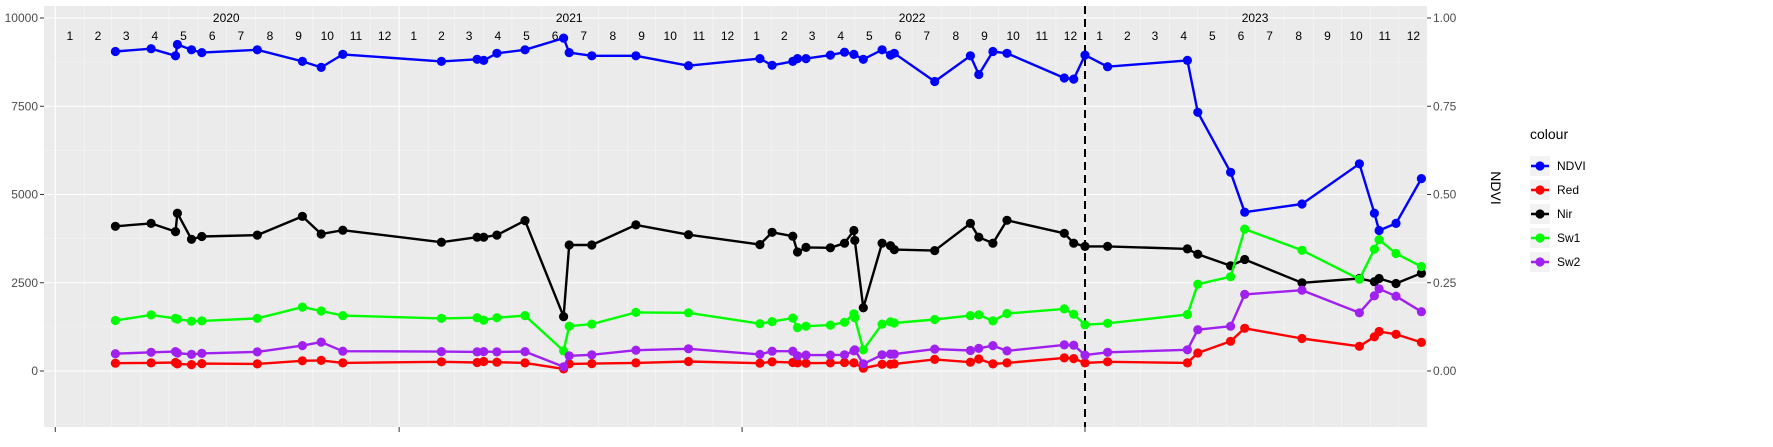 Image resolution: width=1773 pixels, height=447 pixels. Describe the element at coordinates (1569, 262) in the screenshot. I see `legend-label: Sw2` at that location.